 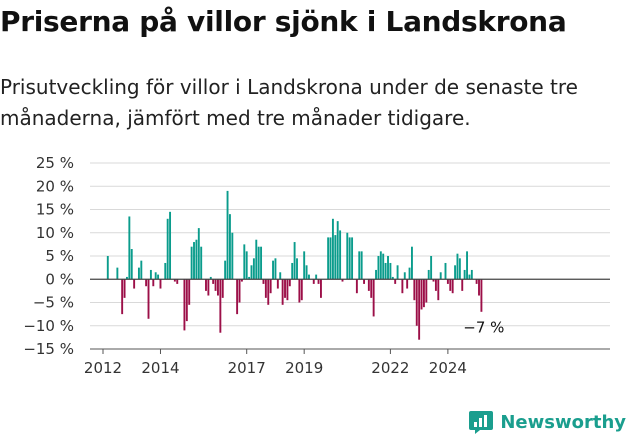 What do you see at coordinates (563, 422) in the screenshot?
I see `brand-name: Newsworthy` at bounding box center [563, 422].